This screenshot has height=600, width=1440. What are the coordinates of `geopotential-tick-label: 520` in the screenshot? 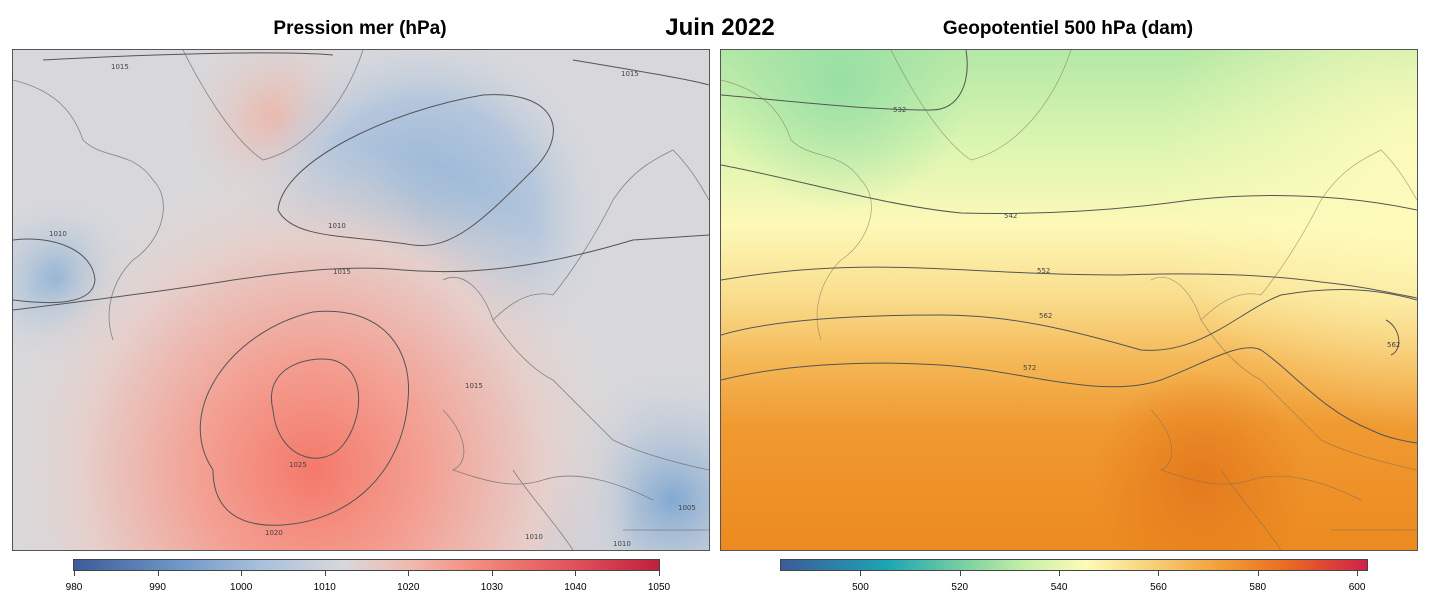 It's located at (960, 587).